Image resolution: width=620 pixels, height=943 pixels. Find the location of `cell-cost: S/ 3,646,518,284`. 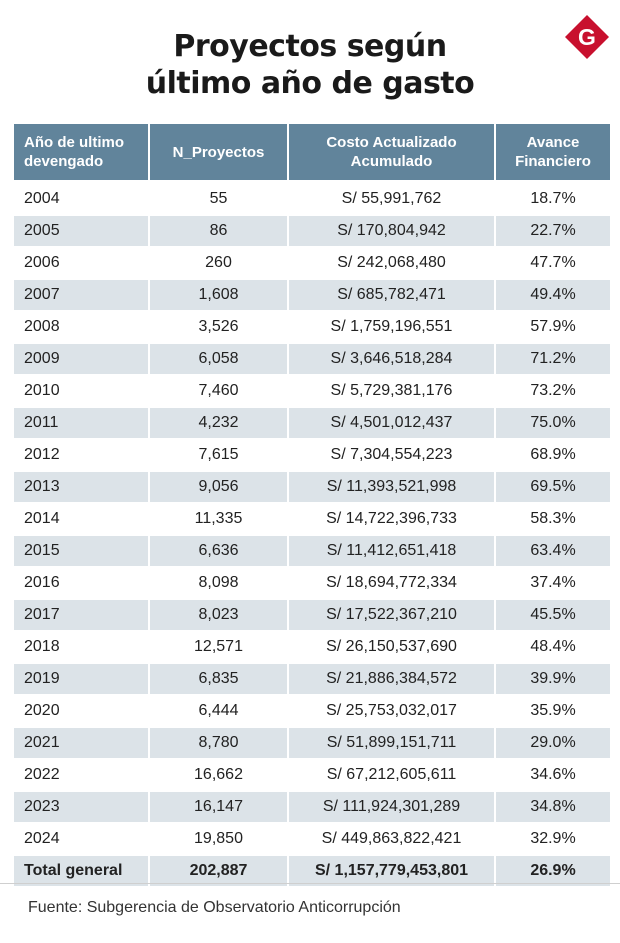

cell-cost: S/ 3,646,518,284 is located at coordinates (391, 358).